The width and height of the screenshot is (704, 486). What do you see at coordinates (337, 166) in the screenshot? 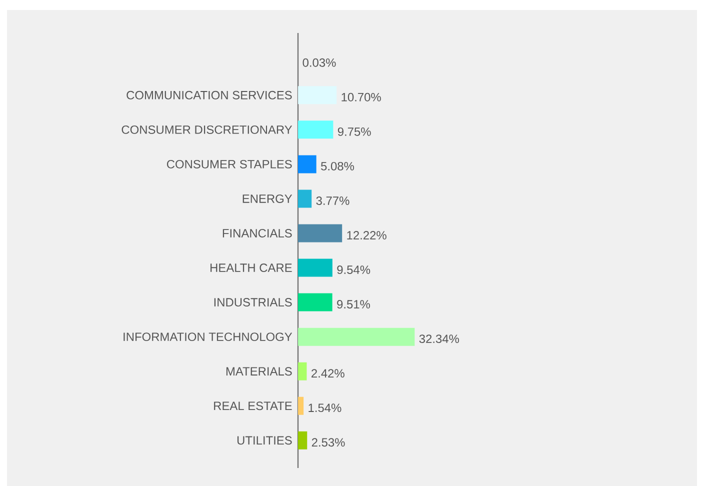
I see `data-label: 5.08%` at bounding box center [337, 166].